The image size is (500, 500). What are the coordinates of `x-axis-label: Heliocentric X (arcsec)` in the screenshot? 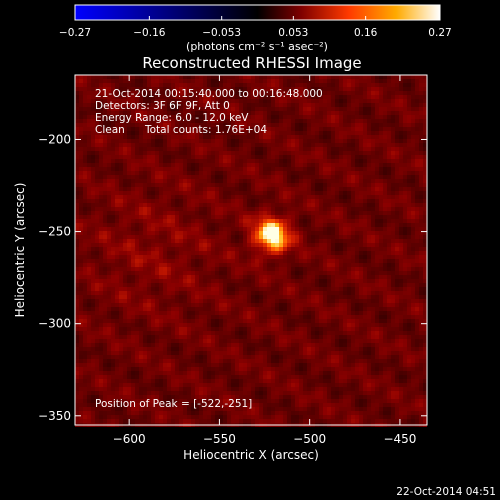 It's located at (251, 455).